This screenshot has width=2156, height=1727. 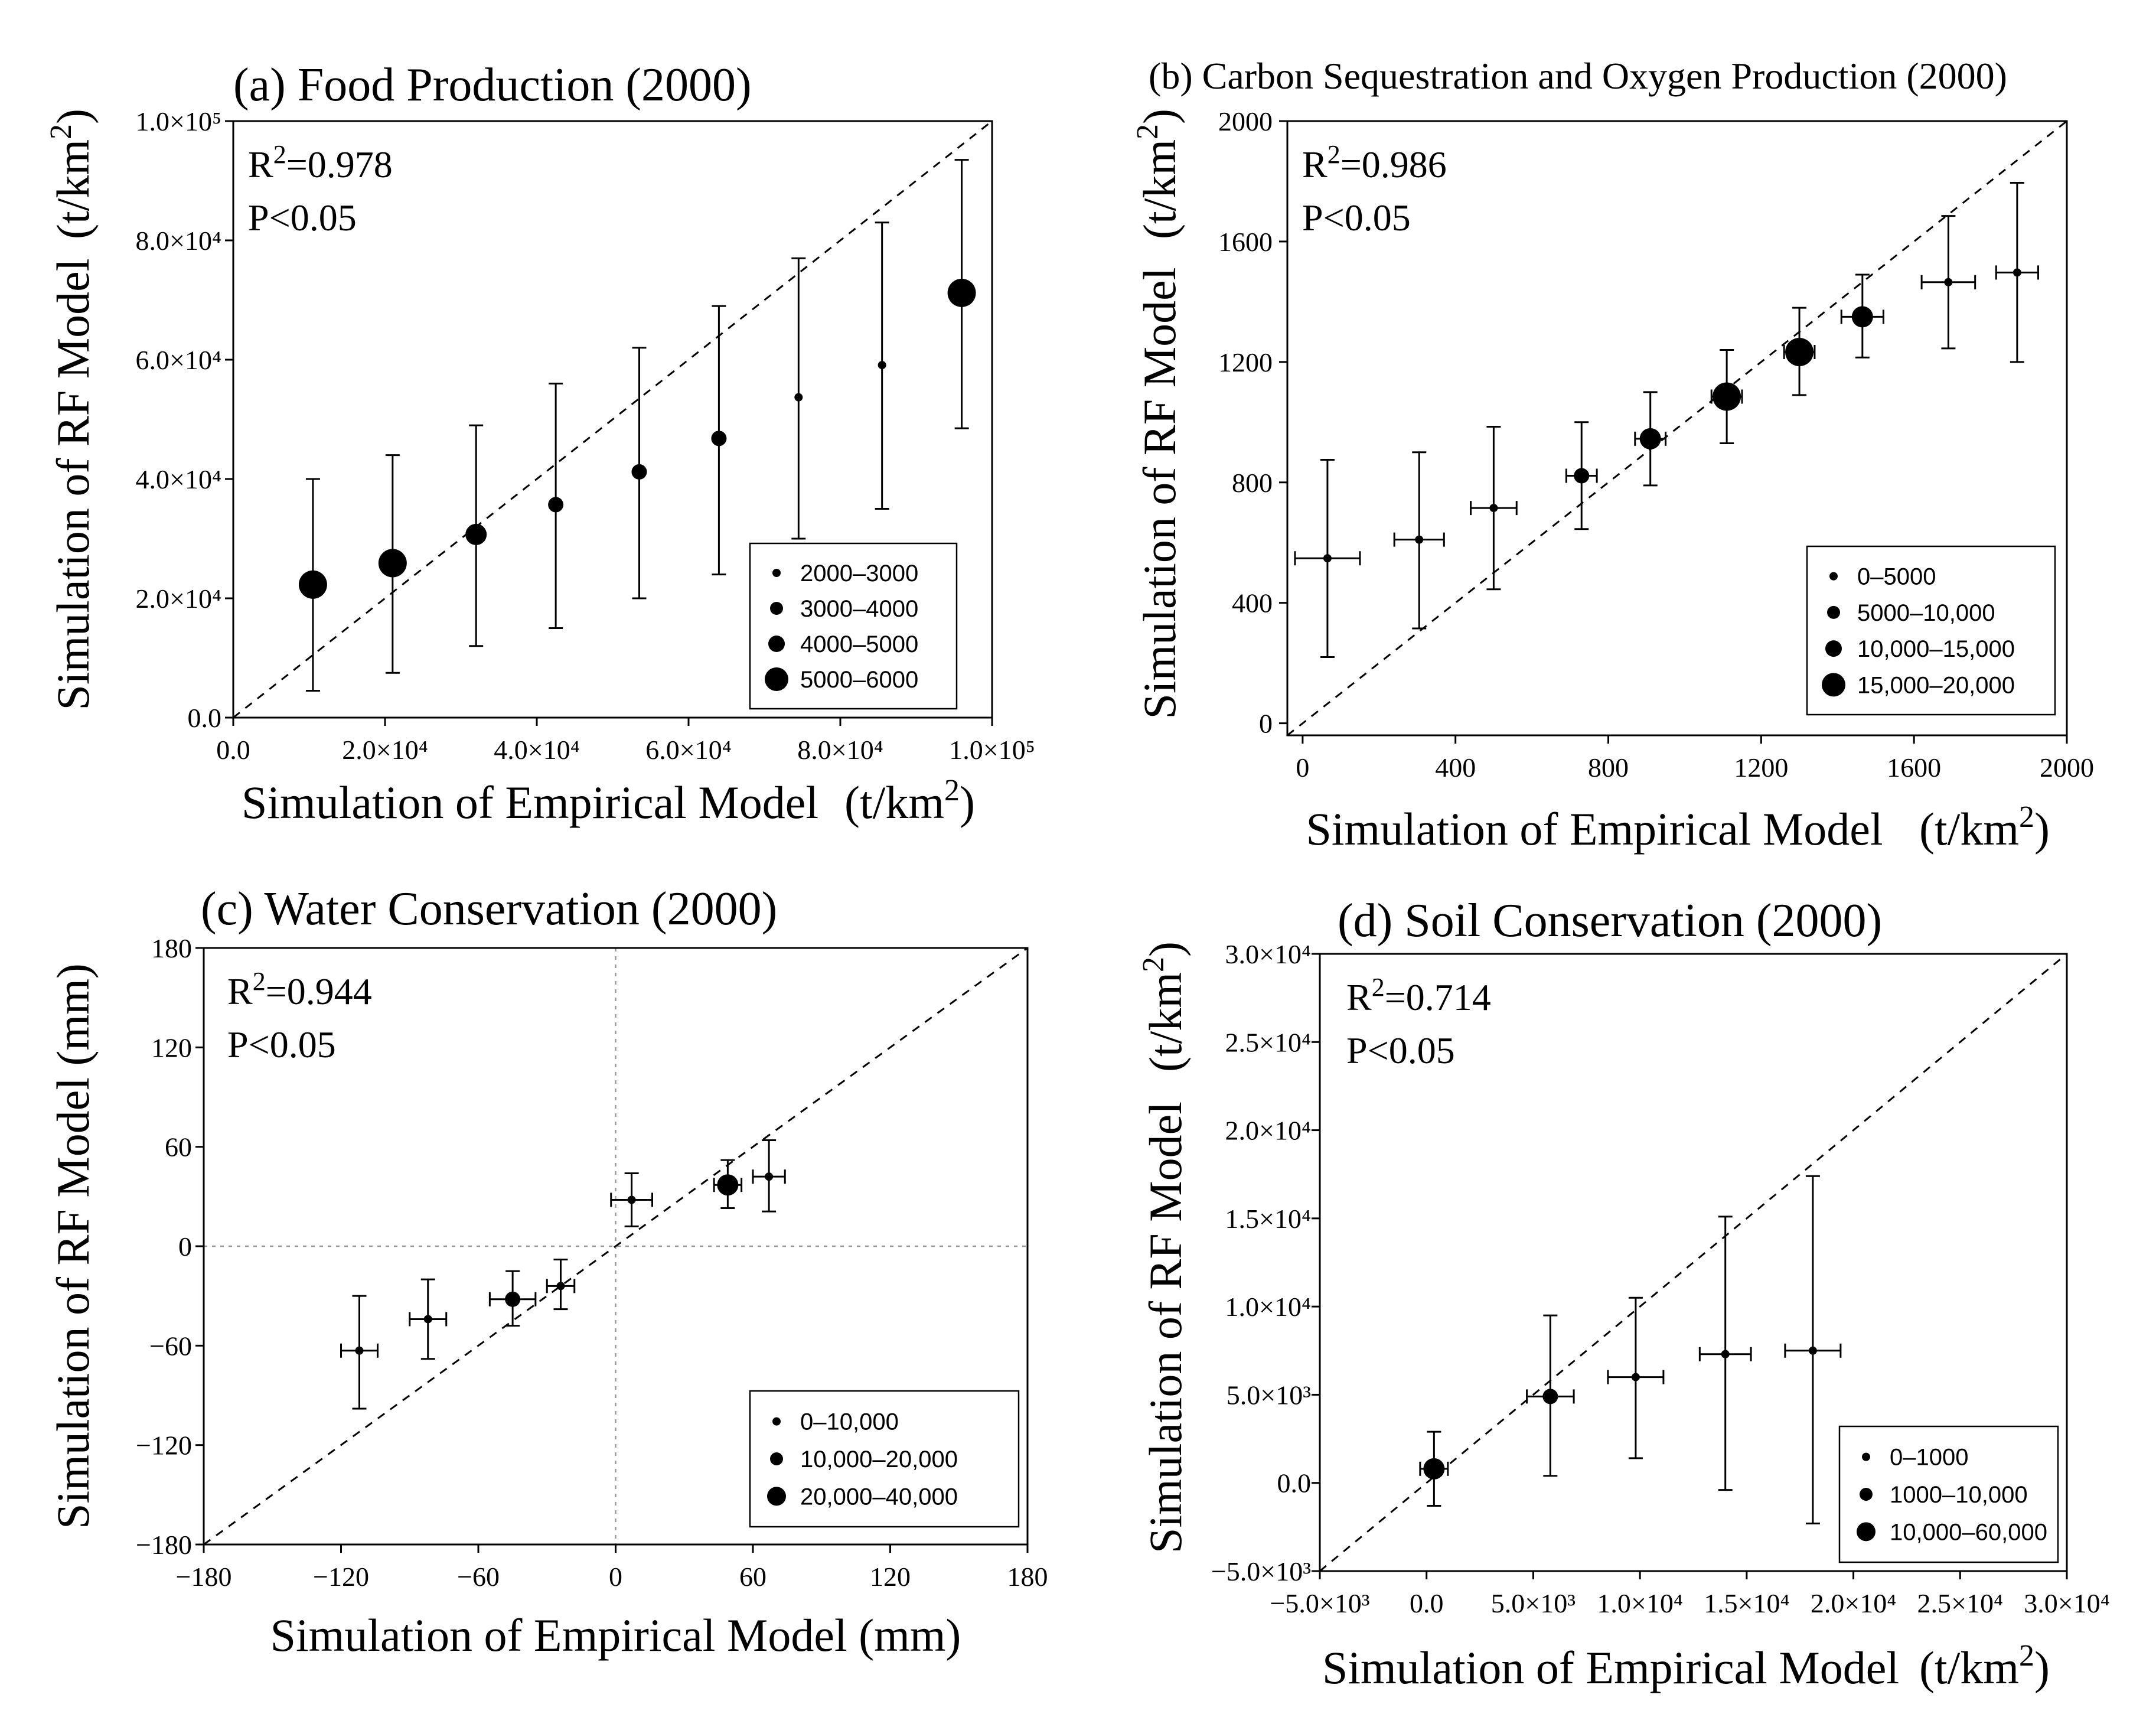 What do you see at coordinates (299, 990) in the screenshot?
I see `r-squared-text: R2=0.944` at bounding box center [299, 990].